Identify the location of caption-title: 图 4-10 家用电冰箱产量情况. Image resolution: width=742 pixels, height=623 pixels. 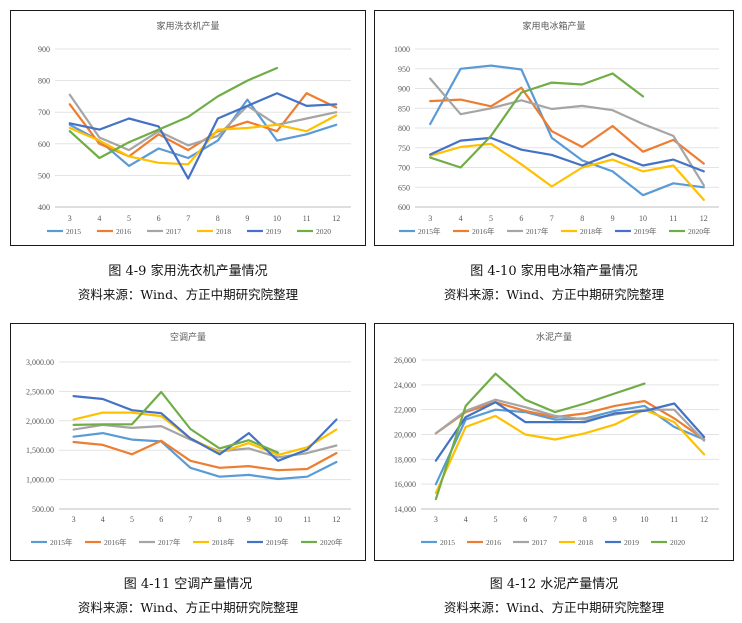
(554, 271).